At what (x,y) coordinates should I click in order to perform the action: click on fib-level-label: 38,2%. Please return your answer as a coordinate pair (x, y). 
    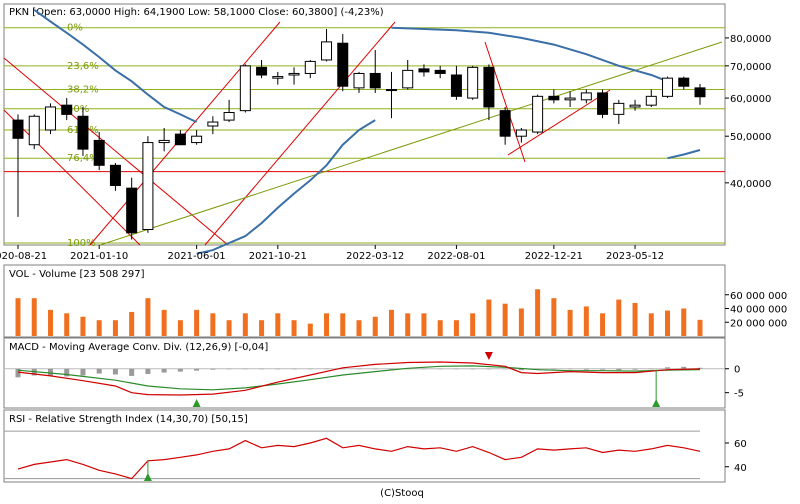
    Looking at the image, I should click on (83, 90).